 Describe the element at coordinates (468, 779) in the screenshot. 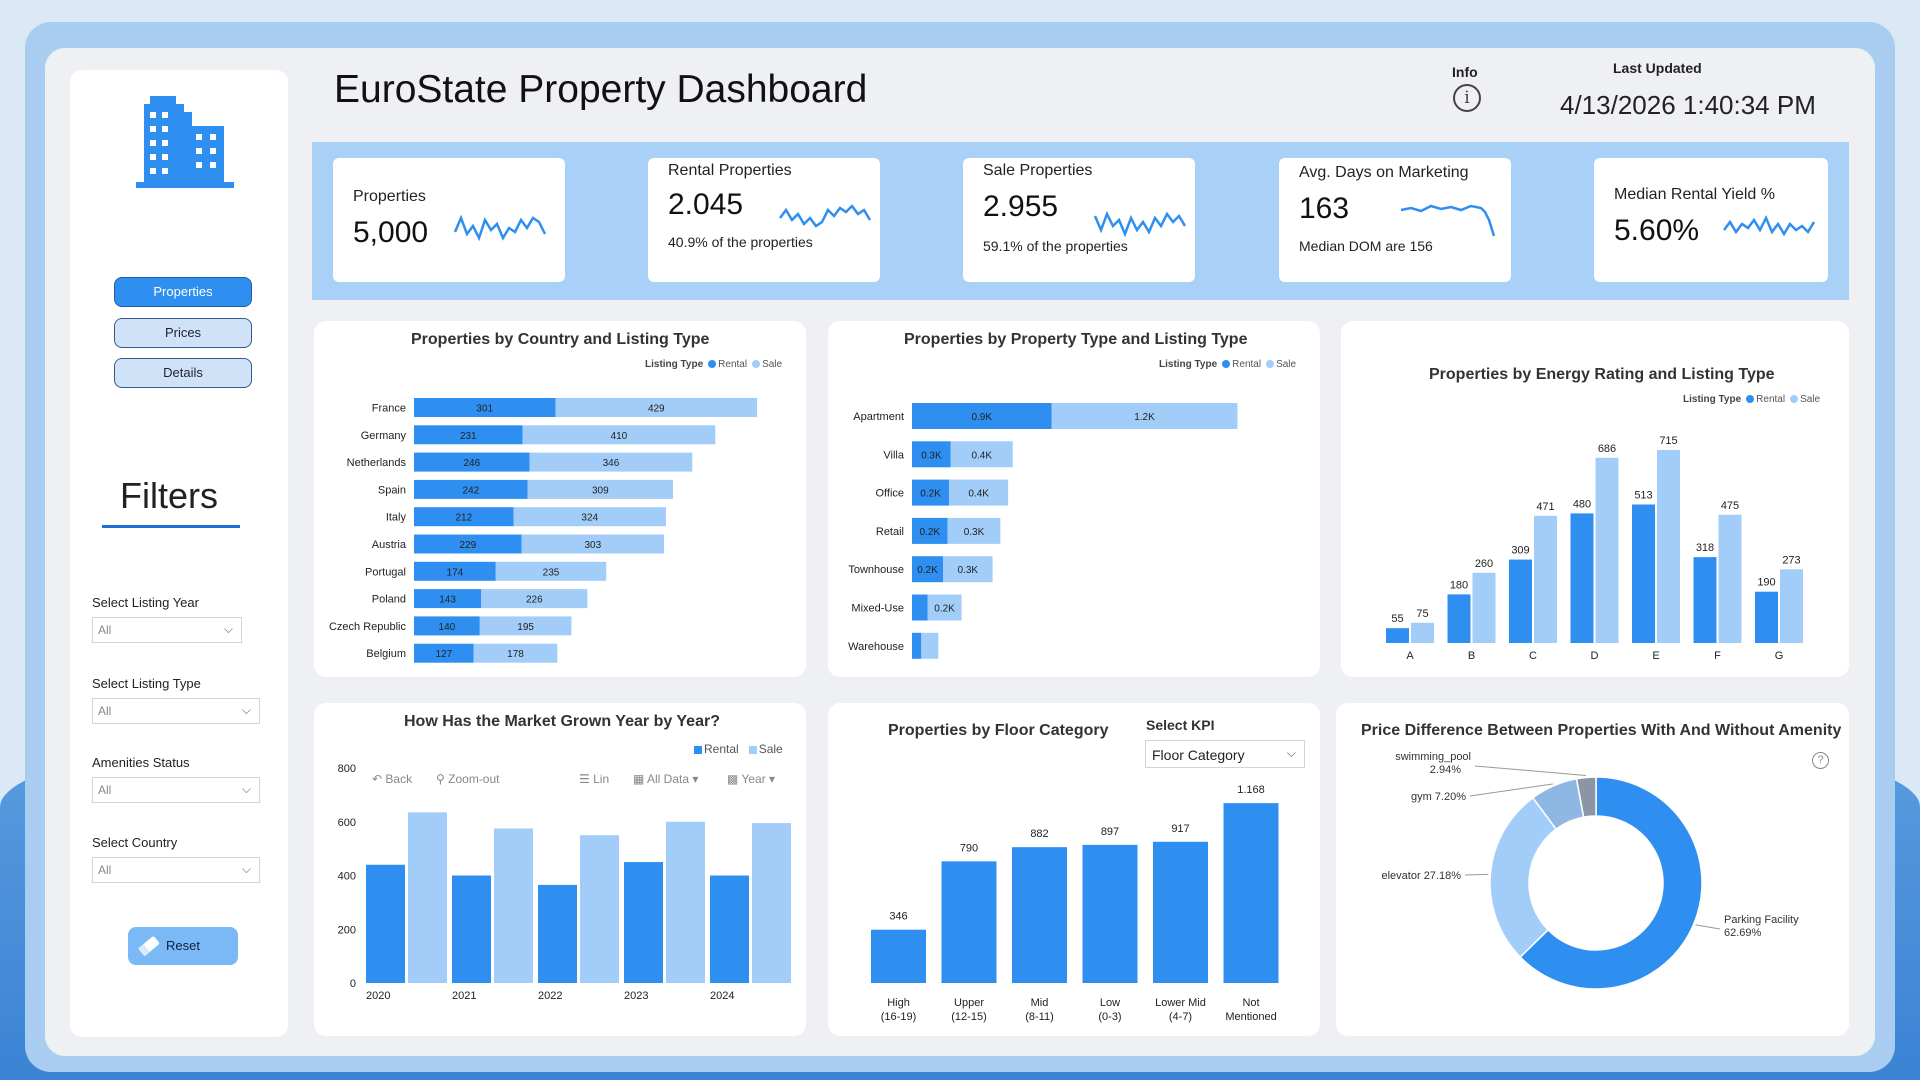

I see `zoom-out-button: ⚲ Zoom-out` at that location.